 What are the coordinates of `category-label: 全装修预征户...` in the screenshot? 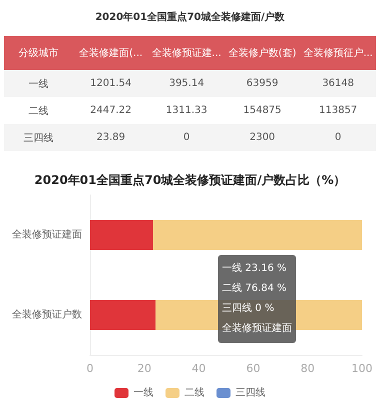 It's located at (338, 53).